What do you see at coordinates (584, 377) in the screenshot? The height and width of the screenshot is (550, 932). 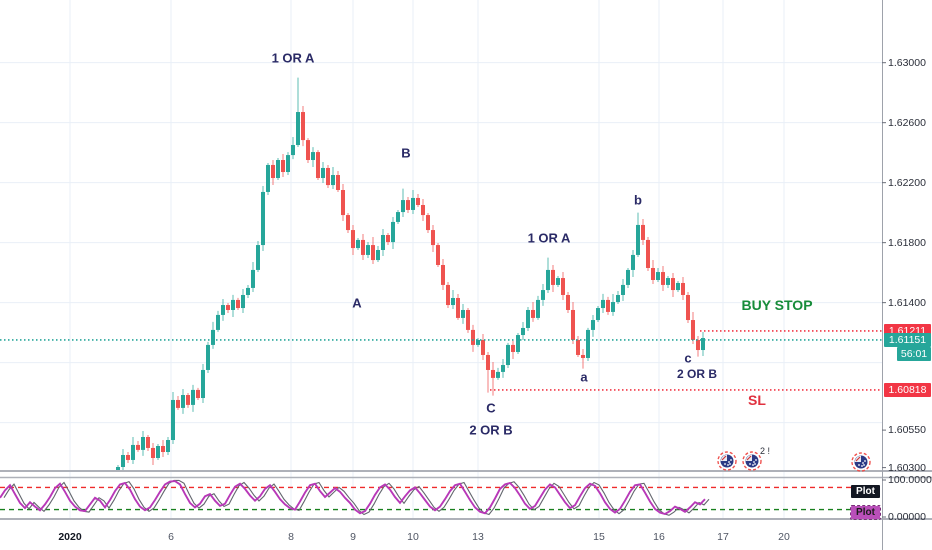 I see `chart-annotation-text: a` at bounding box center [584, 377].